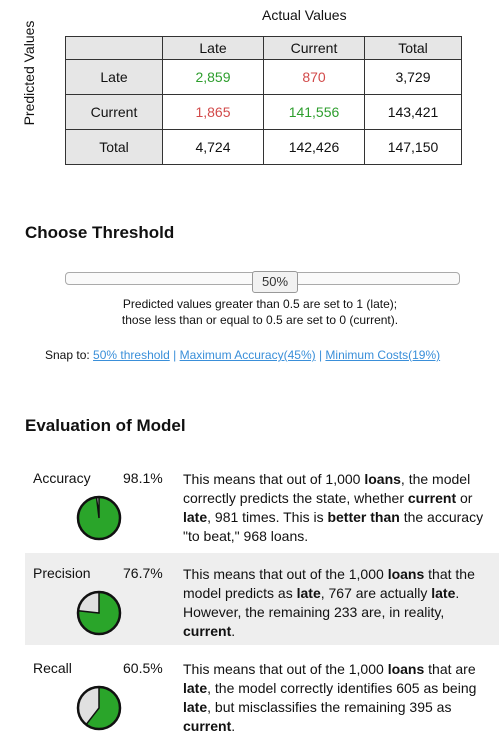 Image resolution: width=499 pixels, height=744 pixels. Describe the element at coordinates (314, 48) in the screenshot. I see `col-header-current: Current` at that location.